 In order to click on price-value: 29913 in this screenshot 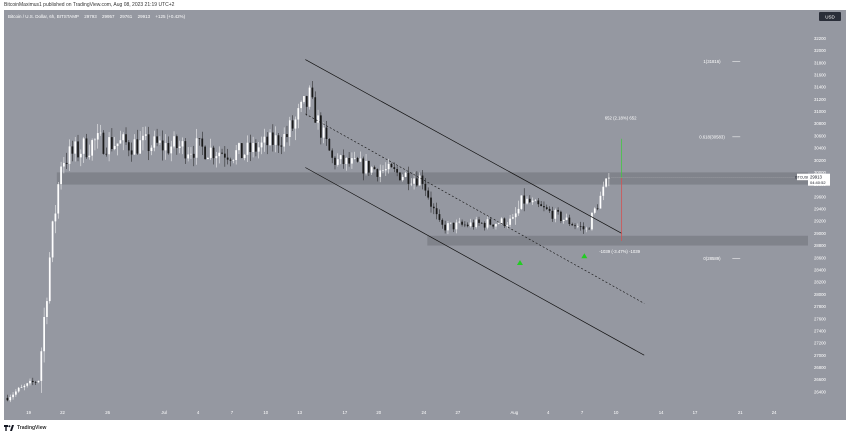, I will do `click(816, 177)`.